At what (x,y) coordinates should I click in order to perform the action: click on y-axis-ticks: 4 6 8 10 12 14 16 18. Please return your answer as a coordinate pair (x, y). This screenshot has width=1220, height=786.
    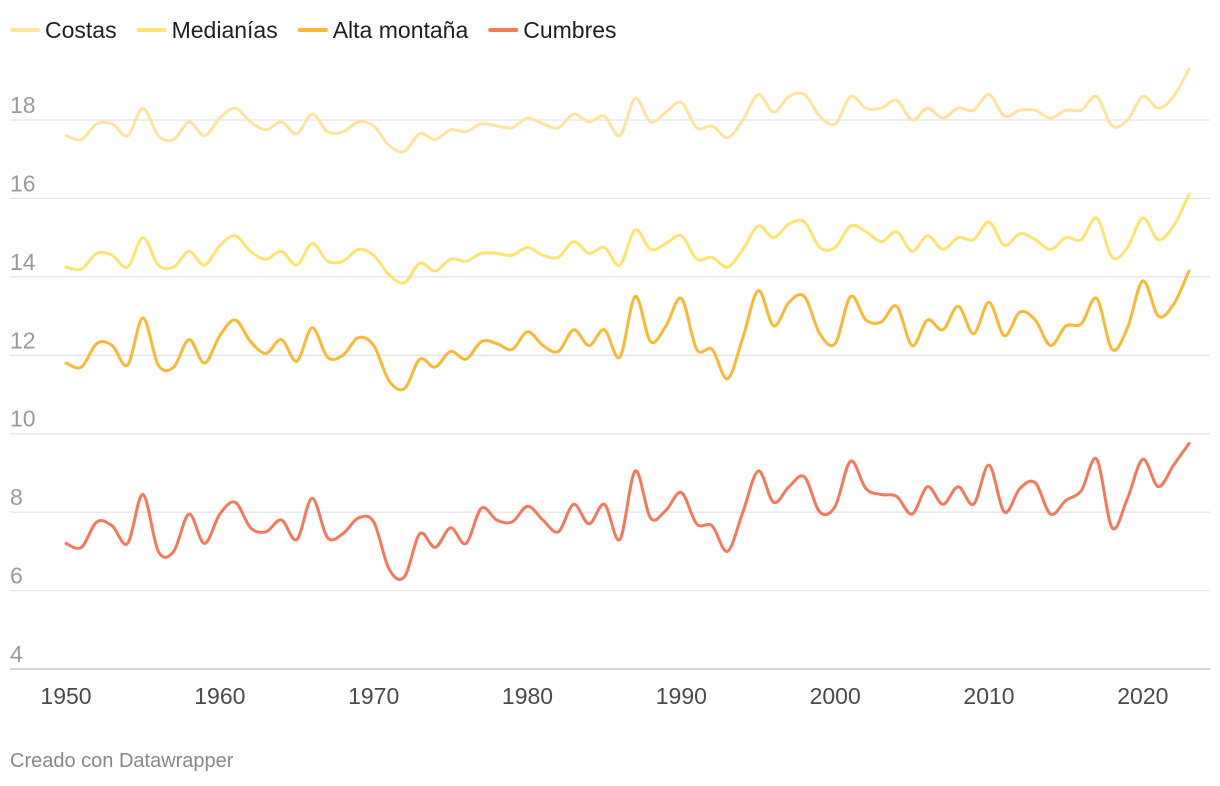
    Looking at the image, I should click on (23, 379).